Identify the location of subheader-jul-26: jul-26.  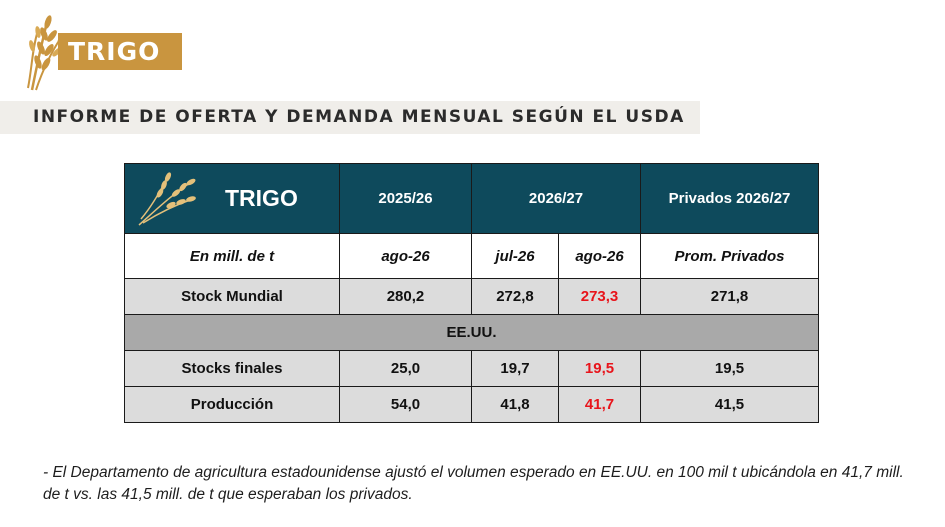
(515, 256).